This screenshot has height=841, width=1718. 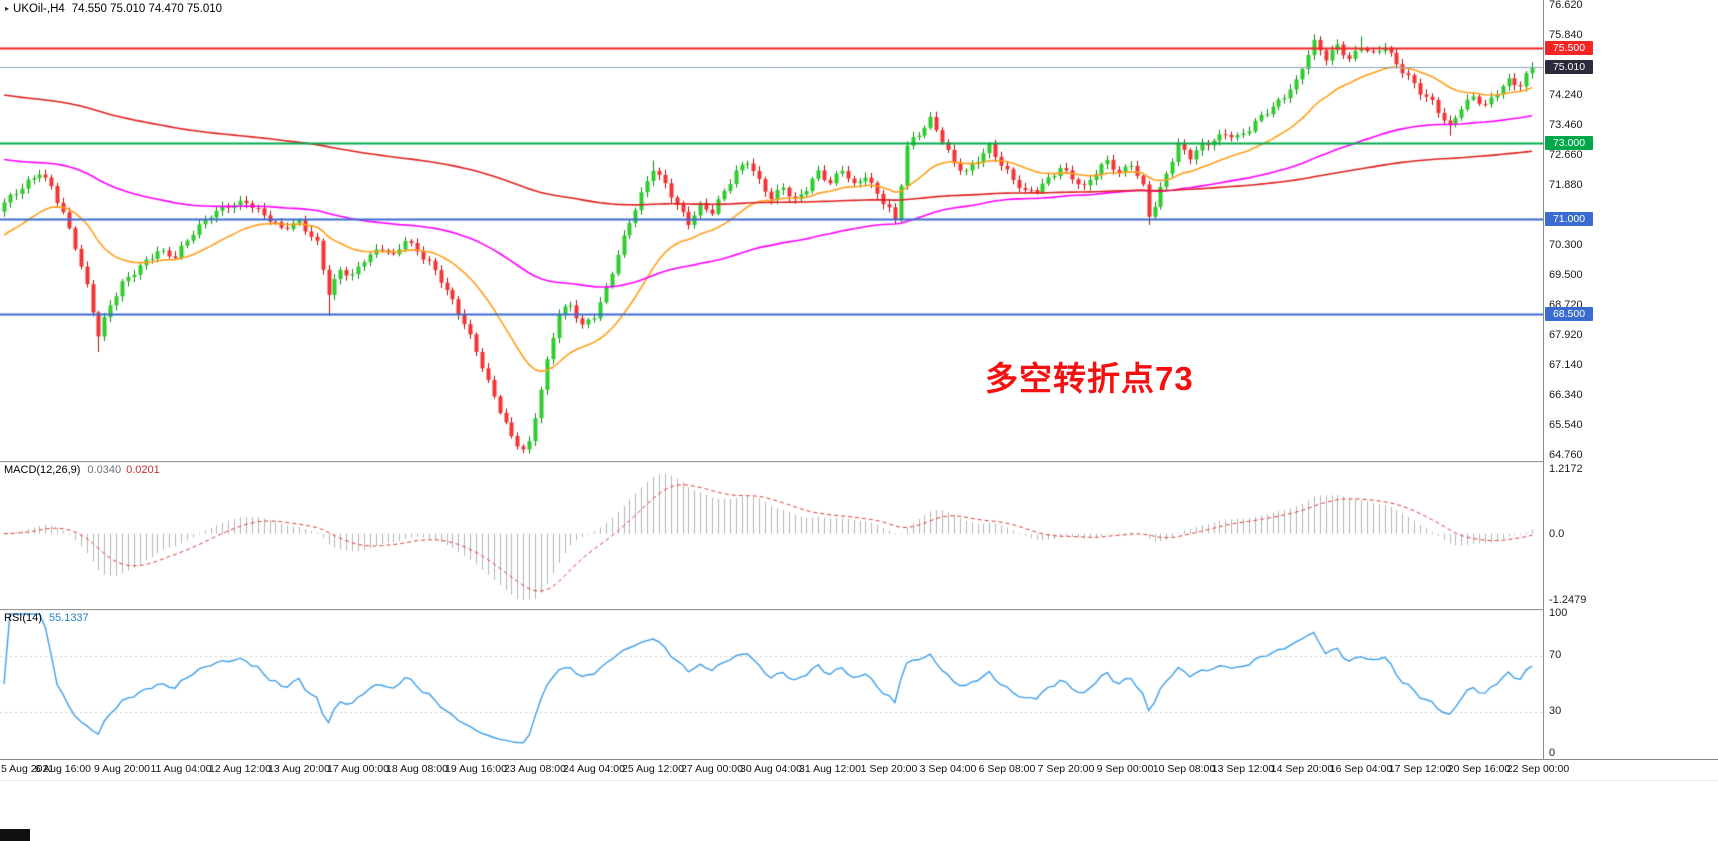 What do you see at coordinates (1566, 184) in the screenshot?
I see `price-axis-label: 71.880` at bounding box center [1566, 184].